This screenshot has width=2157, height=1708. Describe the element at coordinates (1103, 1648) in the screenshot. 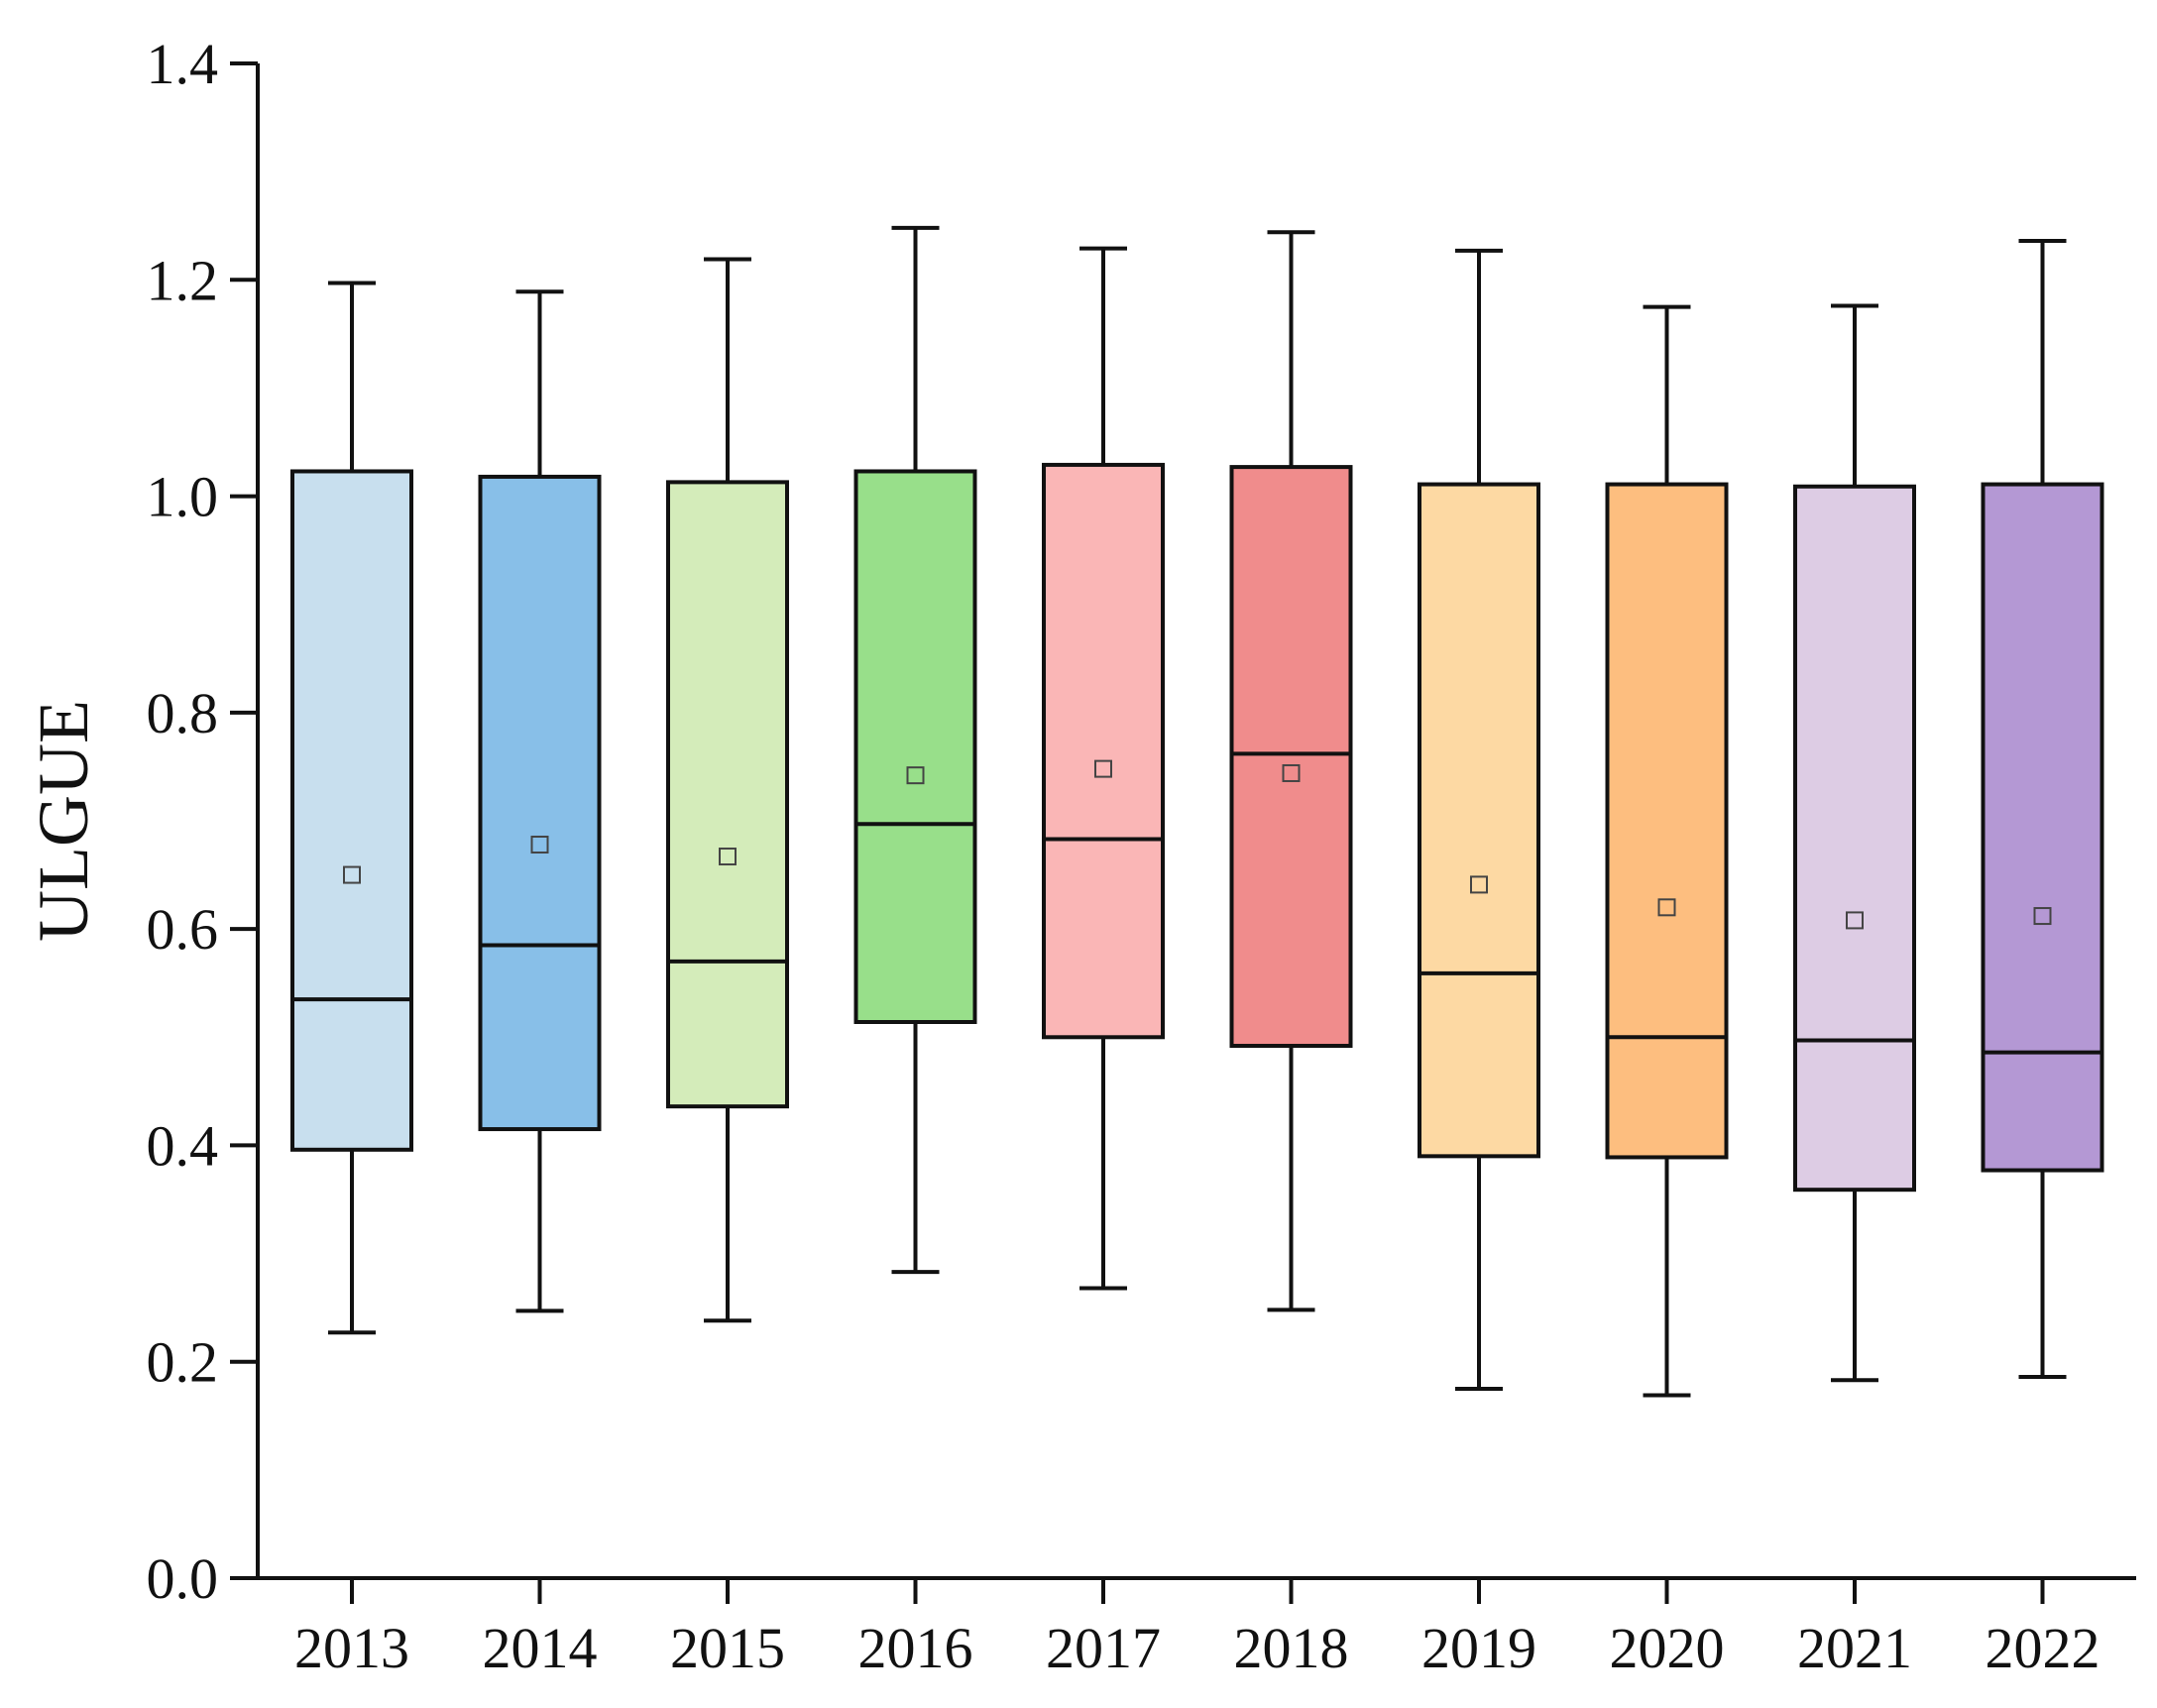

I see `x-tick-label: 2017` at that location.